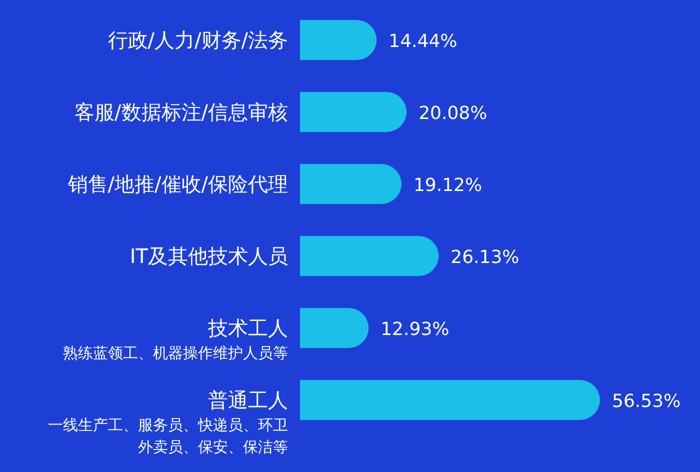 This screenshot has width=700, height=472. I want to click on data-label: 56.53%, so click(646, 401).